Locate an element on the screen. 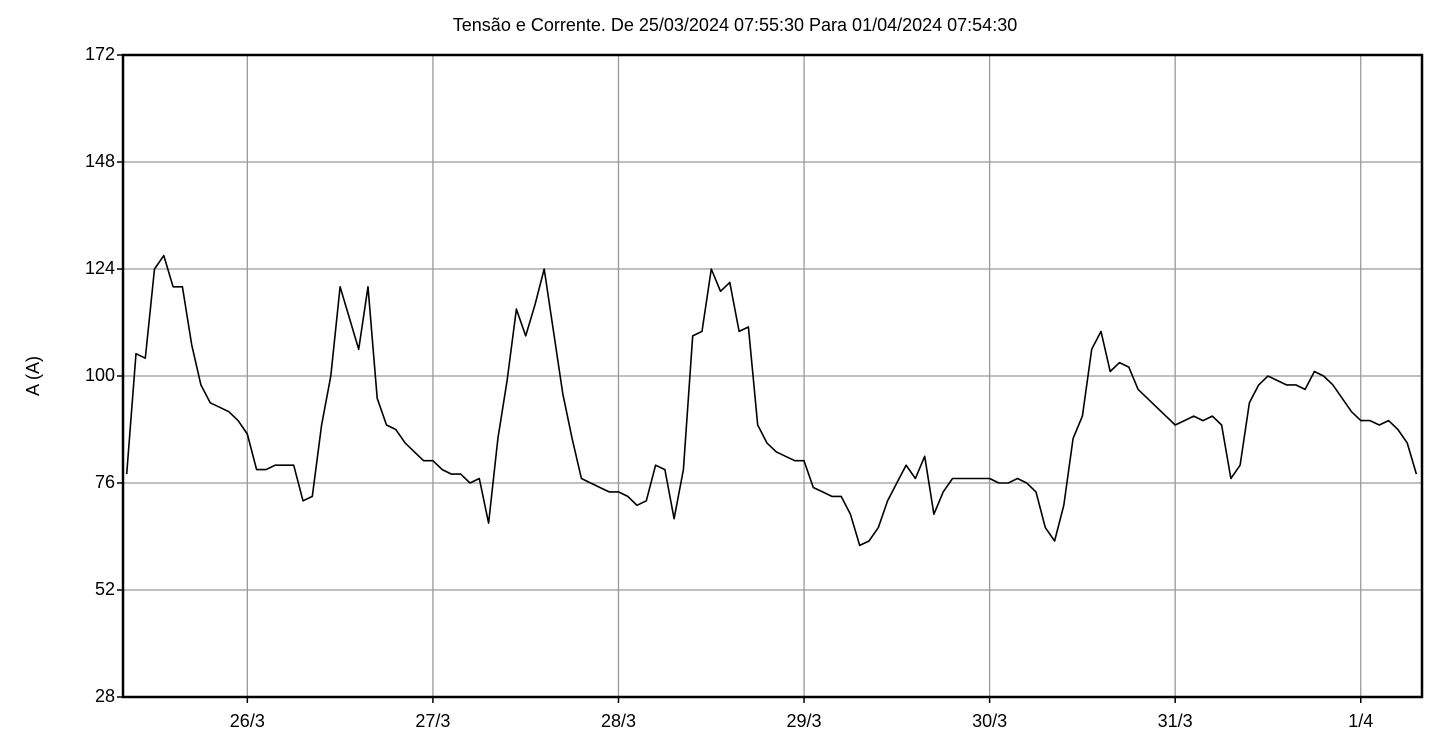 The width and height of the screenshot is (1440, 743). x-tick-label: 29/3 is located at coordinates (804, 721).